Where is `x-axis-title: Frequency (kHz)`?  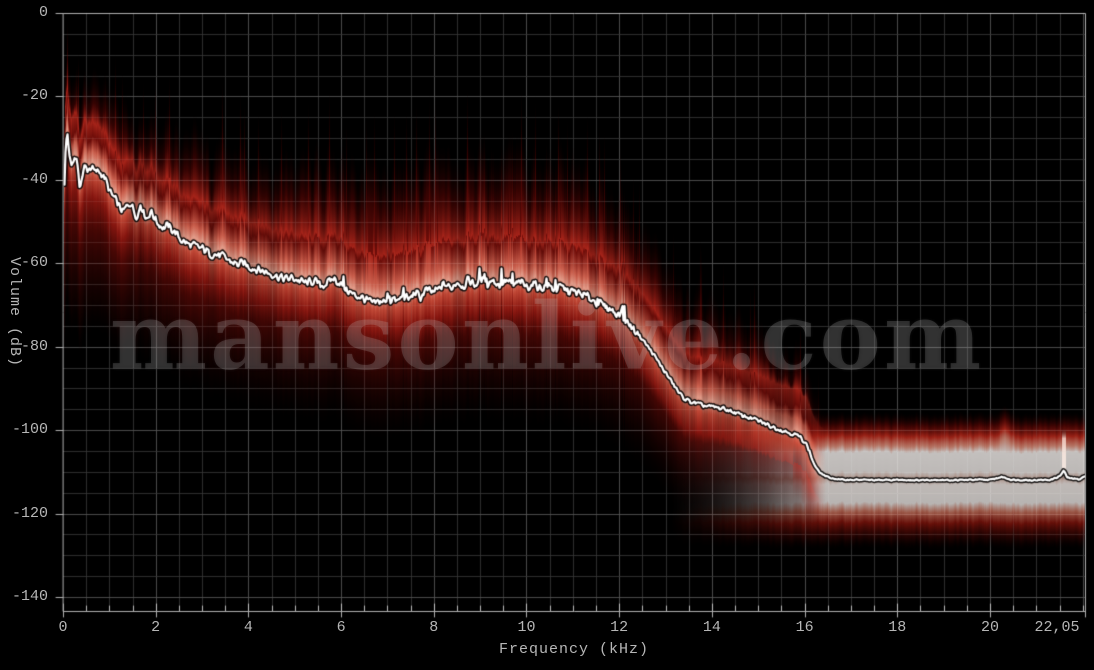
x-axis-title: Frequency (kHz) is located at coordinates (574, 649).